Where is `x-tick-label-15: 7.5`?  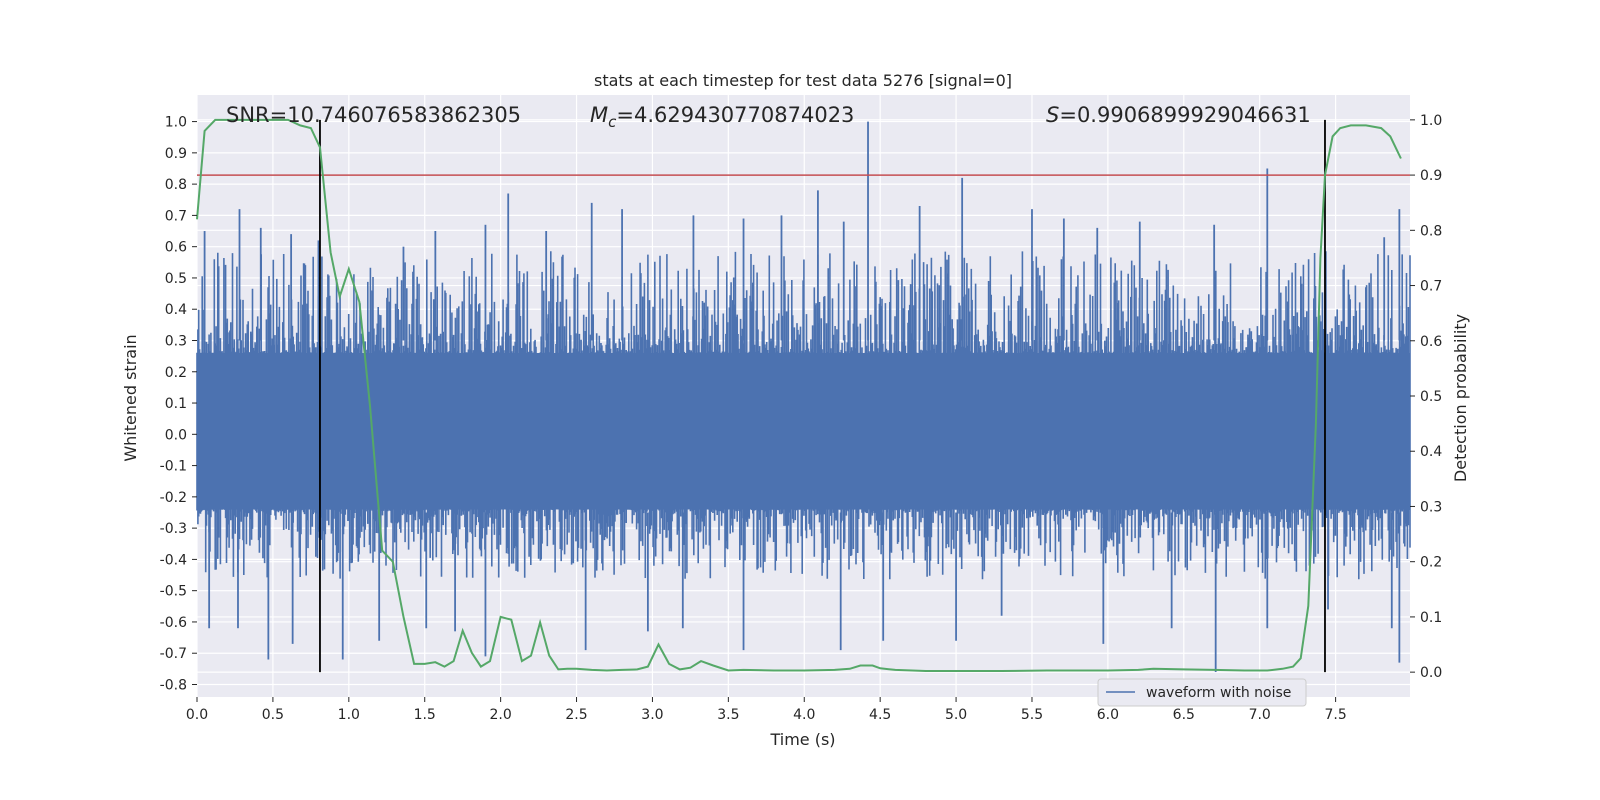
x-tick-label-15: 7.5 is located at coordinates (1335, 715).